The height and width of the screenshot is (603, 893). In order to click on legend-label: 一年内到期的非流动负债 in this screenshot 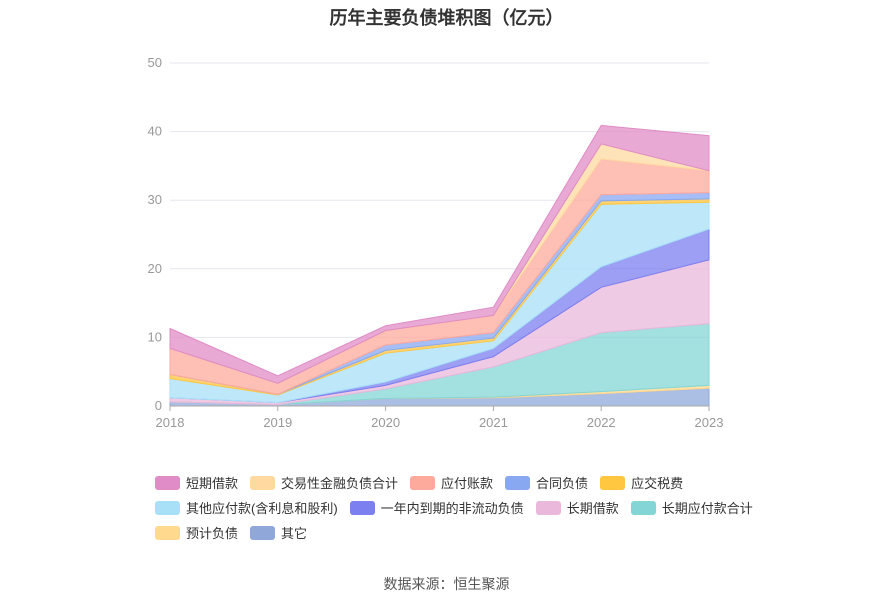, I will do `click(452, 508)`.